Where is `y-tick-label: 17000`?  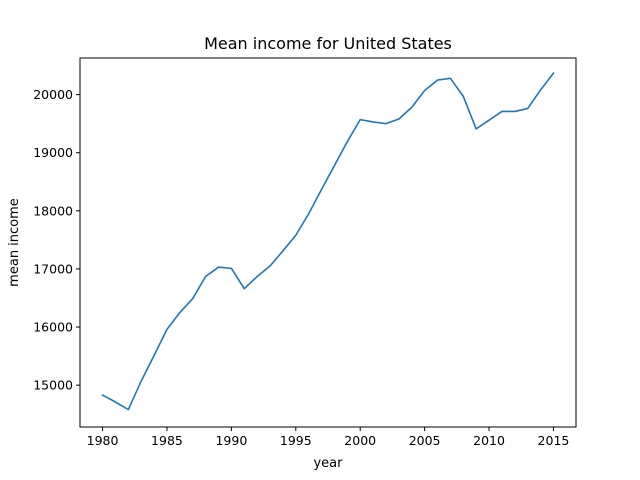 y-tick-label: 17000 is located at coordinates (53, 268).